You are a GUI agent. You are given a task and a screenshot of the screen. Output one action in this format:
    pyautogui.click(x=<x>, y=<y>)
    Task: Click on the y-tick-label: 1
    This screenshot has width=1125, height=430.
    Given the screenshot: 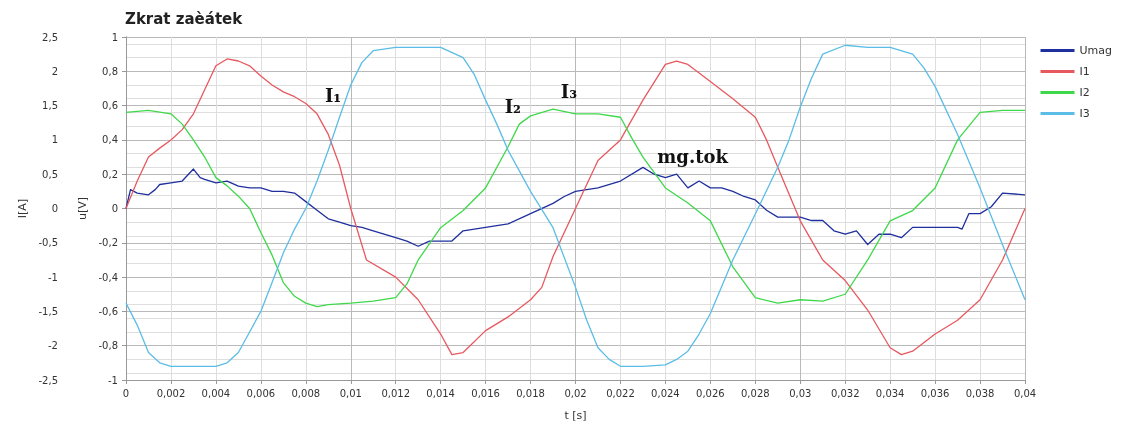 What is the action you would take?
    pyautogui.click(x=54, y=140)
    